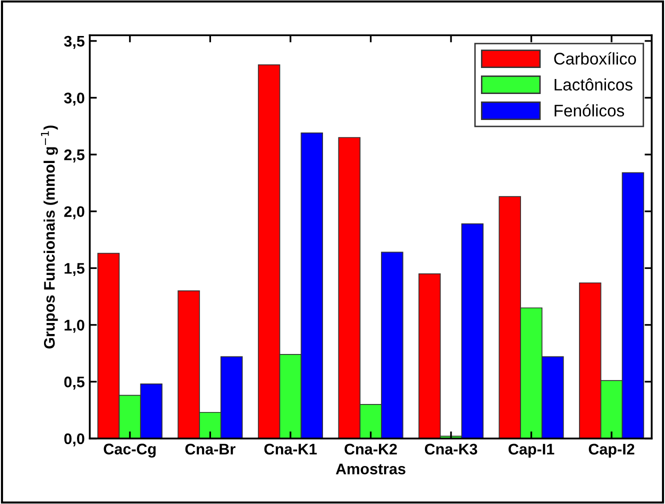 The height and width of the screenshot is (504, 665). I want to click on x-tick-label: Cna-K1, so click(290, 449).